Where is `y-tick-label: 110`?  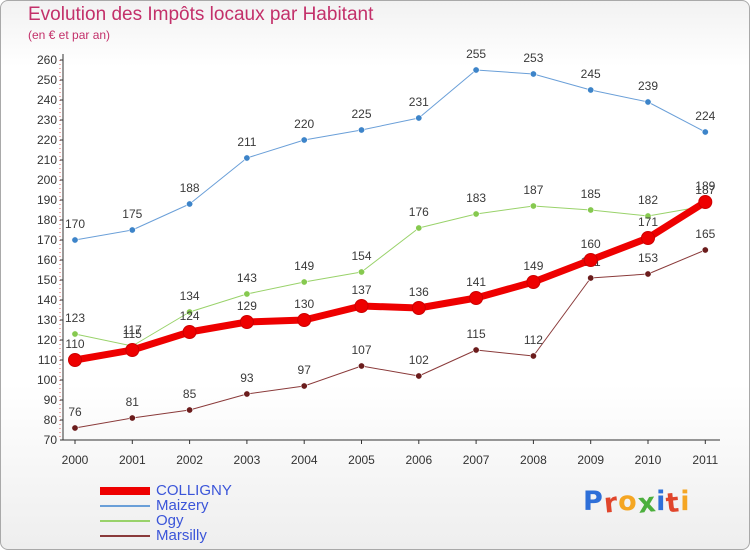 y-tick-label: 110 is located at coordinates (47, 360).